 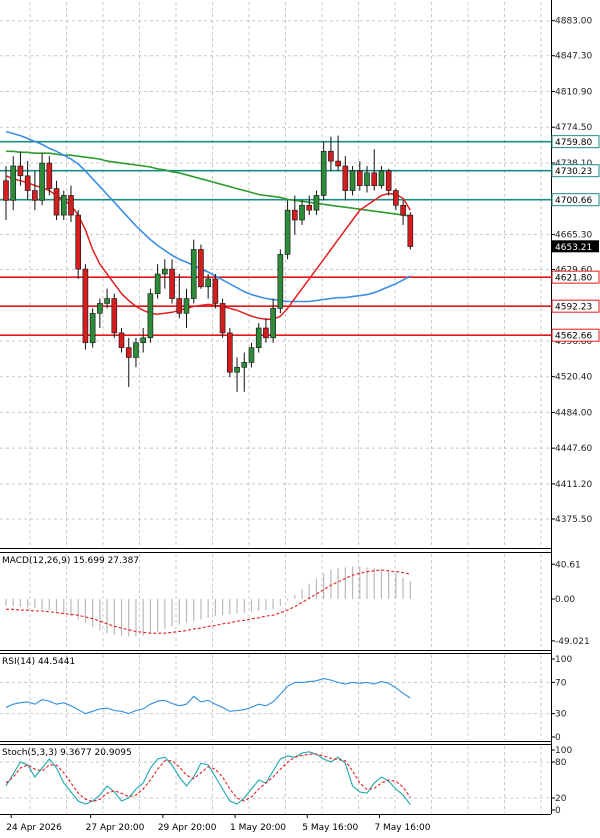 I want to click on time-tick-label: 29 Apr 20:00, so click(x=187, y=828).